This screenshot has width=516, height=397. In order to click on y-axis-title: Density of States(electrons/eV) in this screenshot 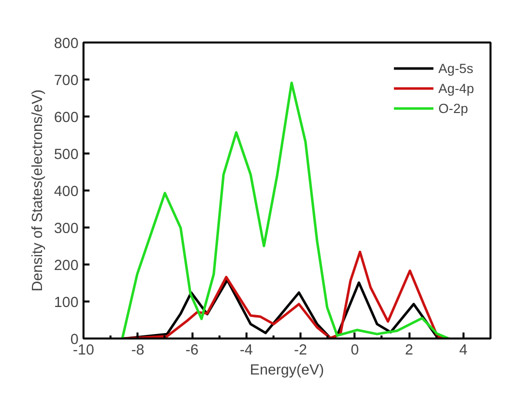, I will do `click(38, 190)`.